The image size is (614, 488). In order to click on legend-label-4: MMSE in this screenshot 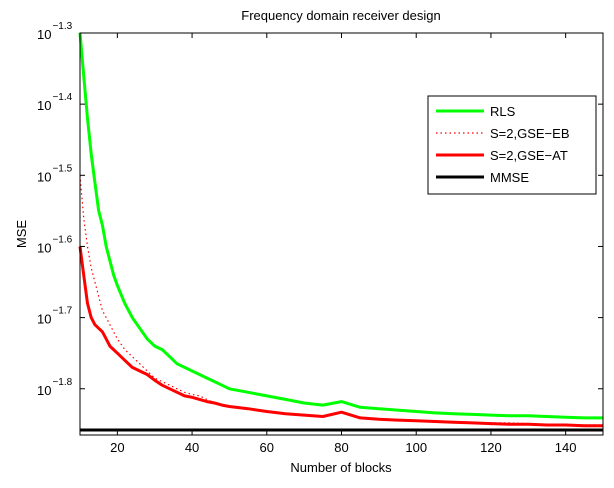, I will do `click(509, 177)`.